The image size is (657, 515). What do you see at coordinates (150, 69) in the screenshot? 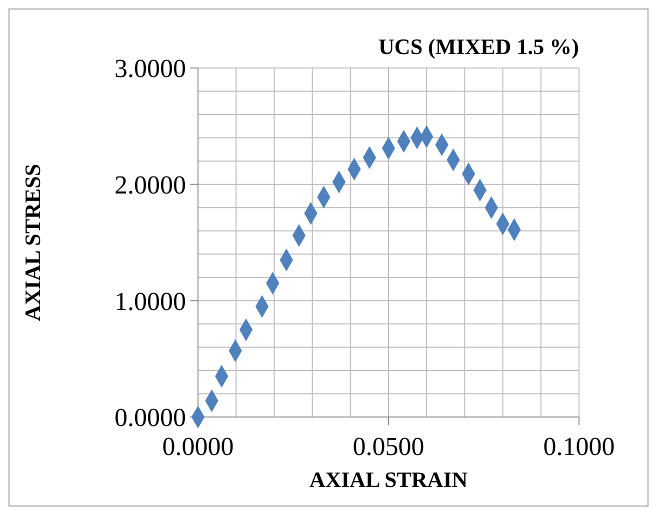
I see `y-tick-label: 3.0000` at bounding box center [150, 69].